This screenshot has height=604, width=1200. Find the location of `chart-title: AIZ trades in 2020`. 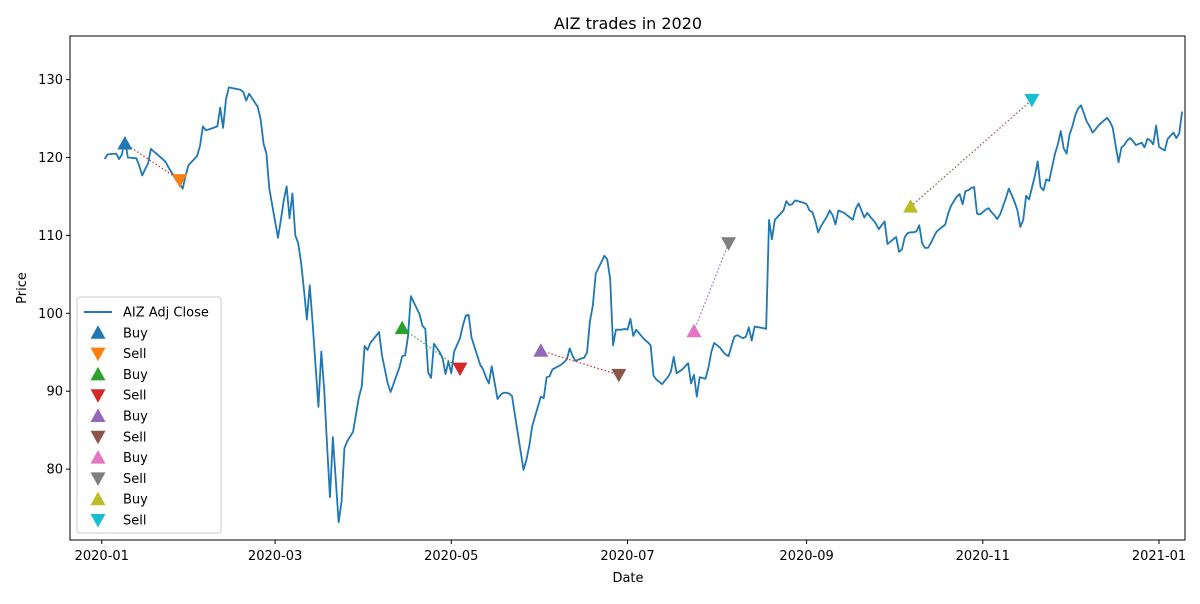

chart-title: AIZ trades in 2020 is located at coordinates (628, 23).